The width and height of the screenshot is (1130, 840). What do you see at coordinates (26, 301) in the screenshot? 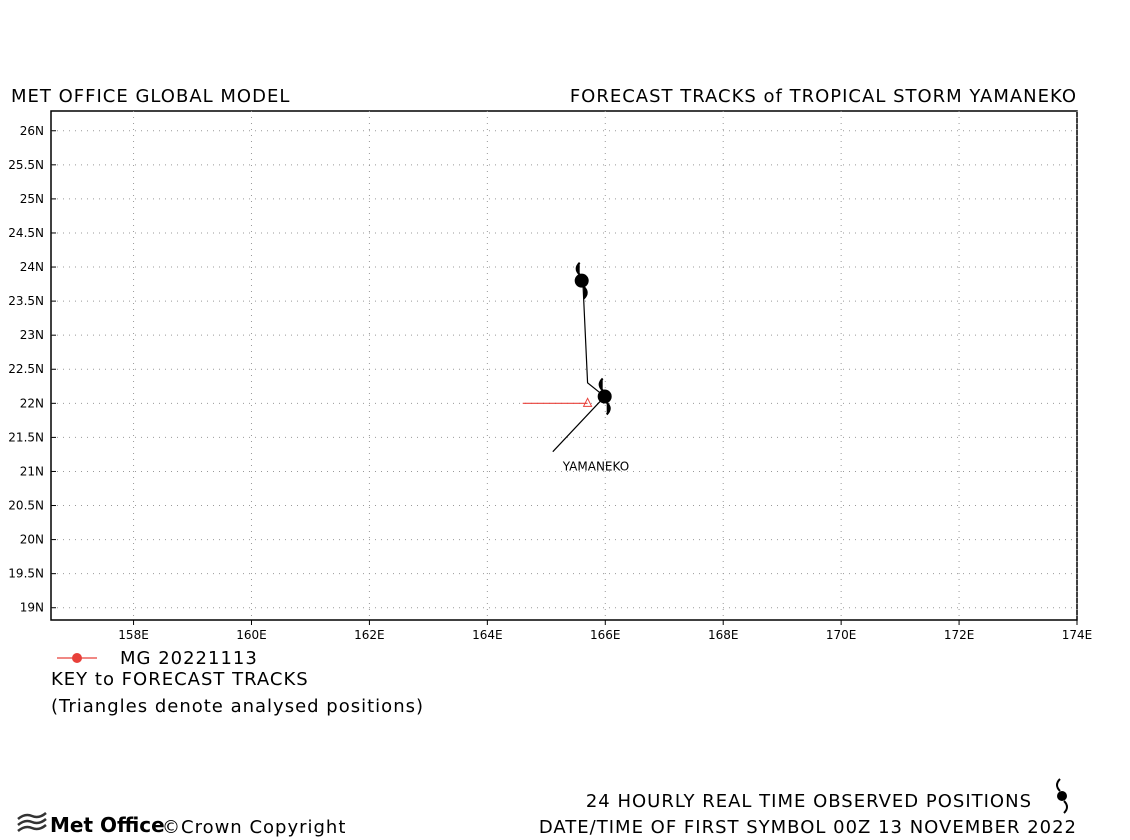
I see `y-tick-label: 23.5N` at bounding box center [26, 301].